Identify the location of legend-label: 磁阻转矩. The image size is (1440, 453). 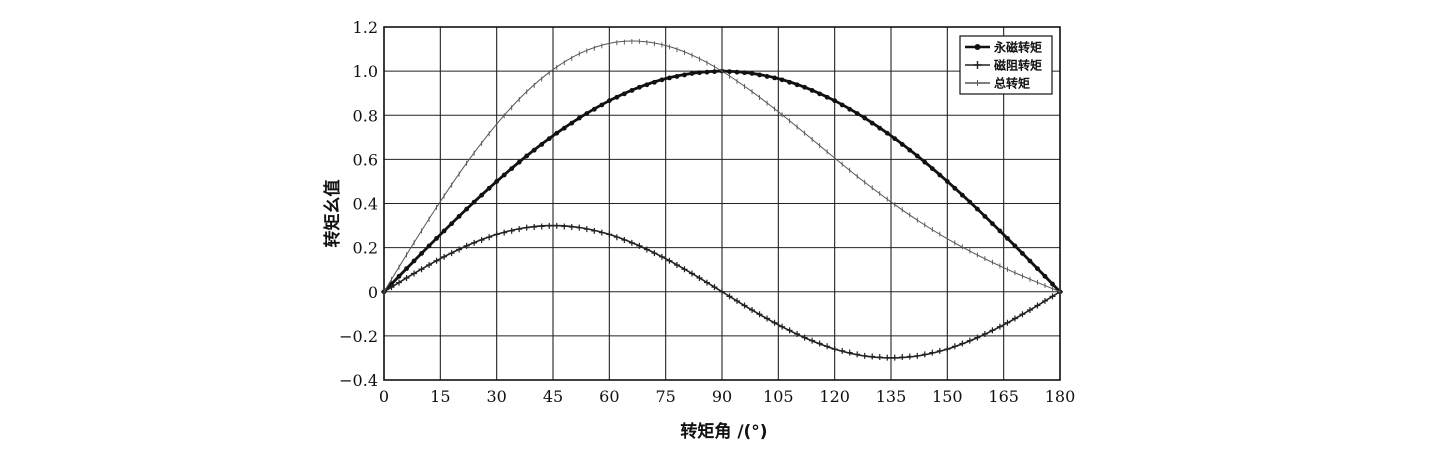
(1017, 65).